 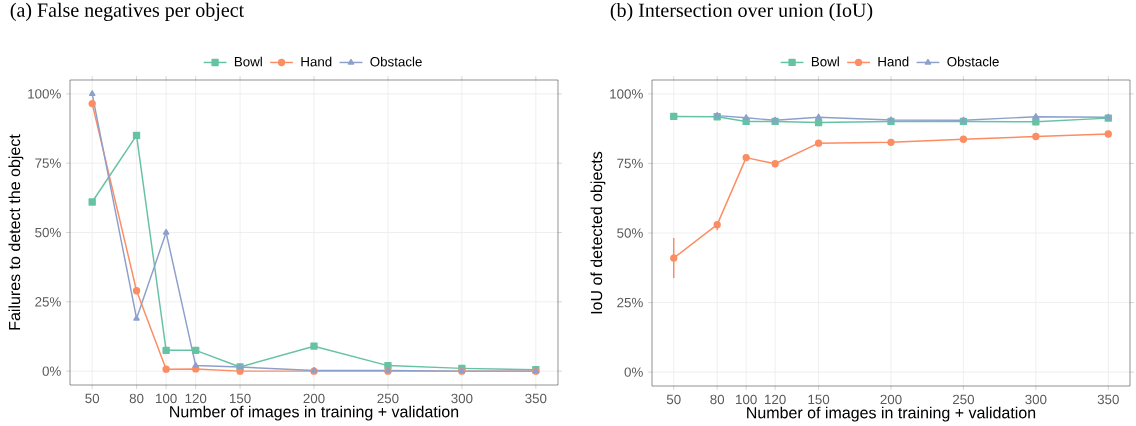 What do you see at coordinates (598, 232) in the screenshot?
I see `y-axis-title: IoU of detected objects` at bounding box center [598, 232].